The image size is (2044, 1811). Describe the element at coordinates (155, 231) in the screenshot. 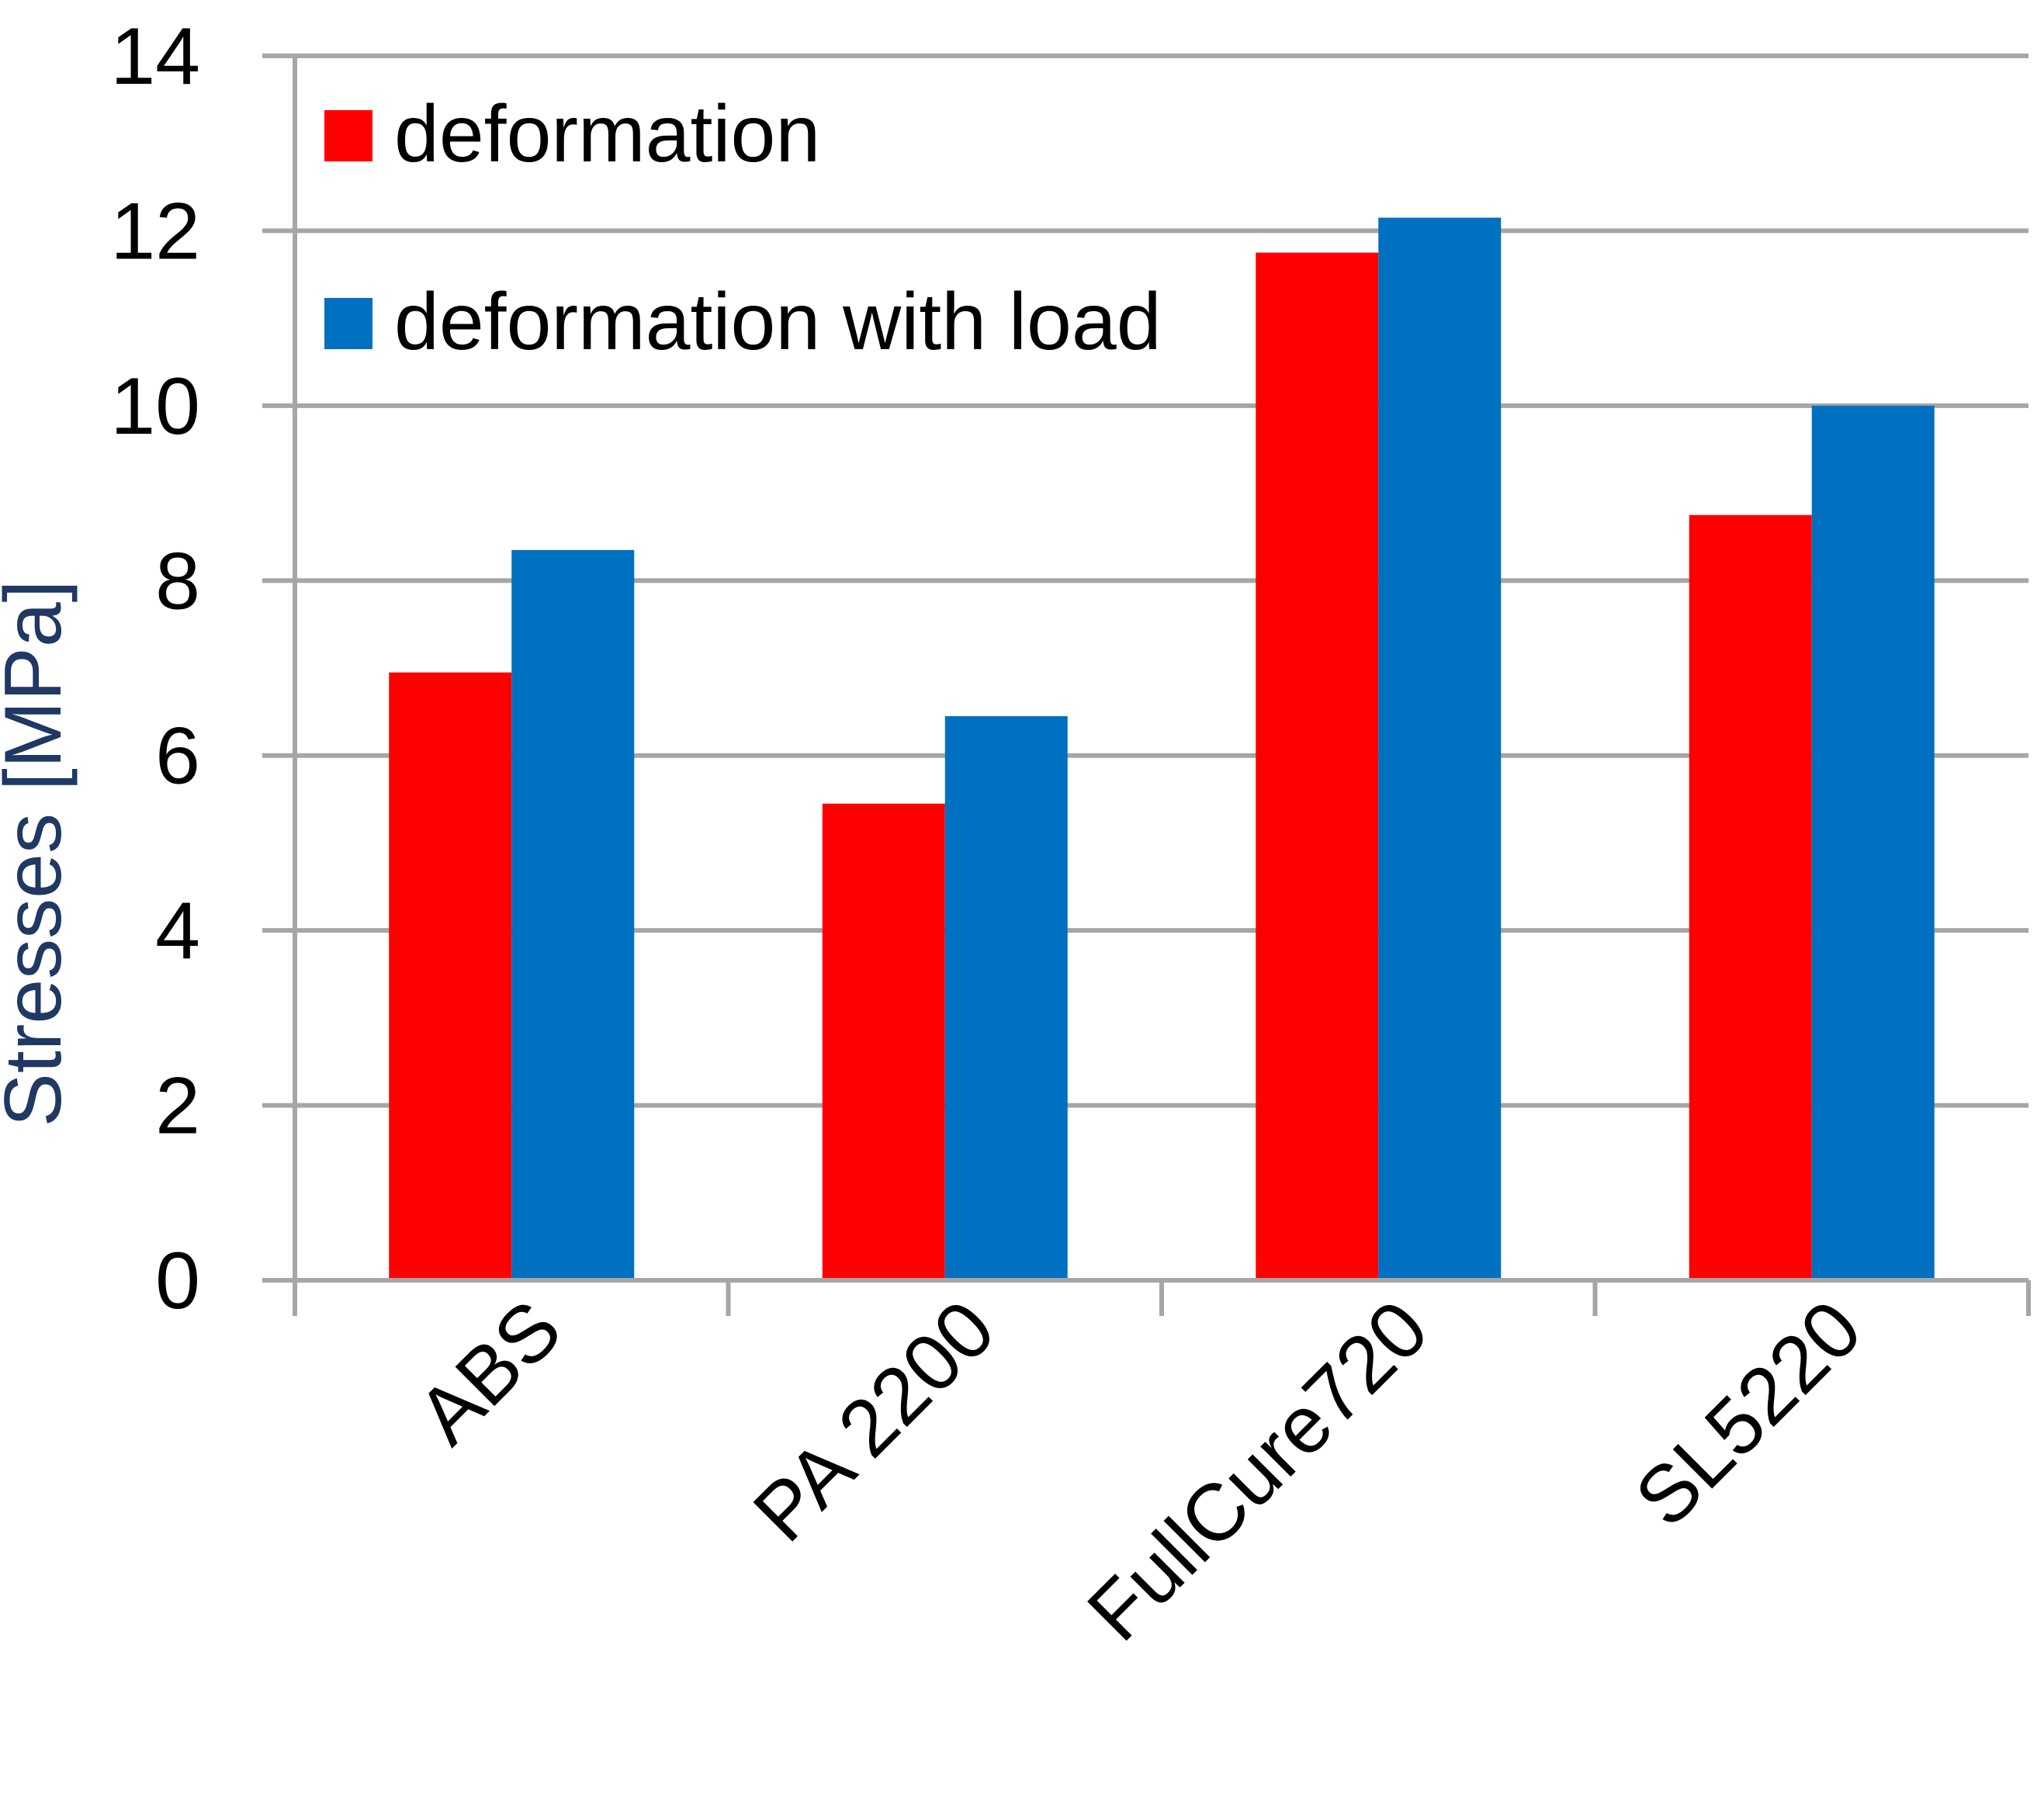

I see `y-tick-label-12: 12` at that location.